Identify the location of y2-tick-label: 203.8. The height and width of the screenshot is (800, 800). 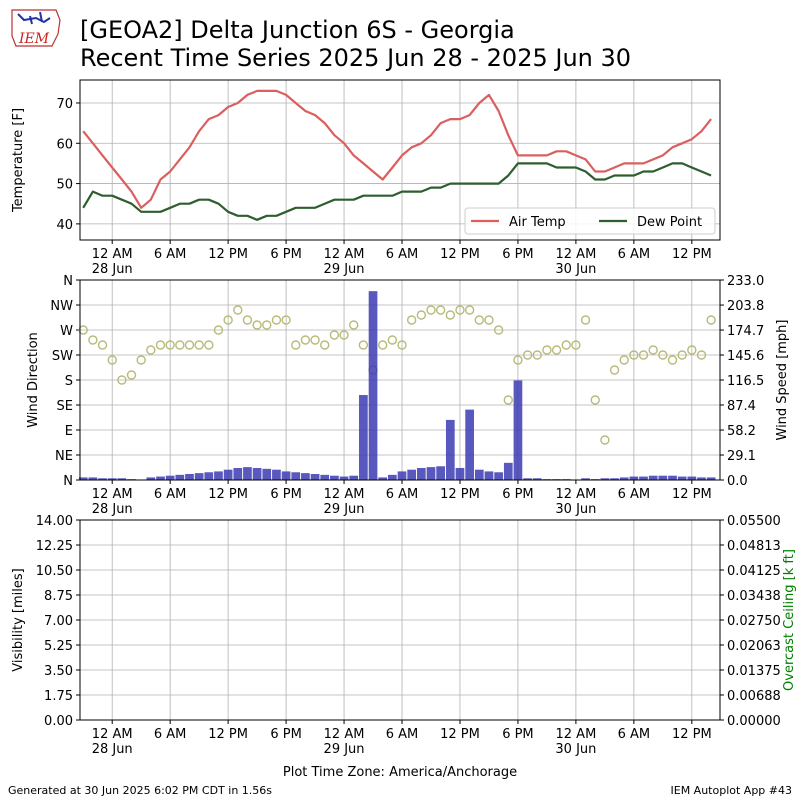
(745, 306).